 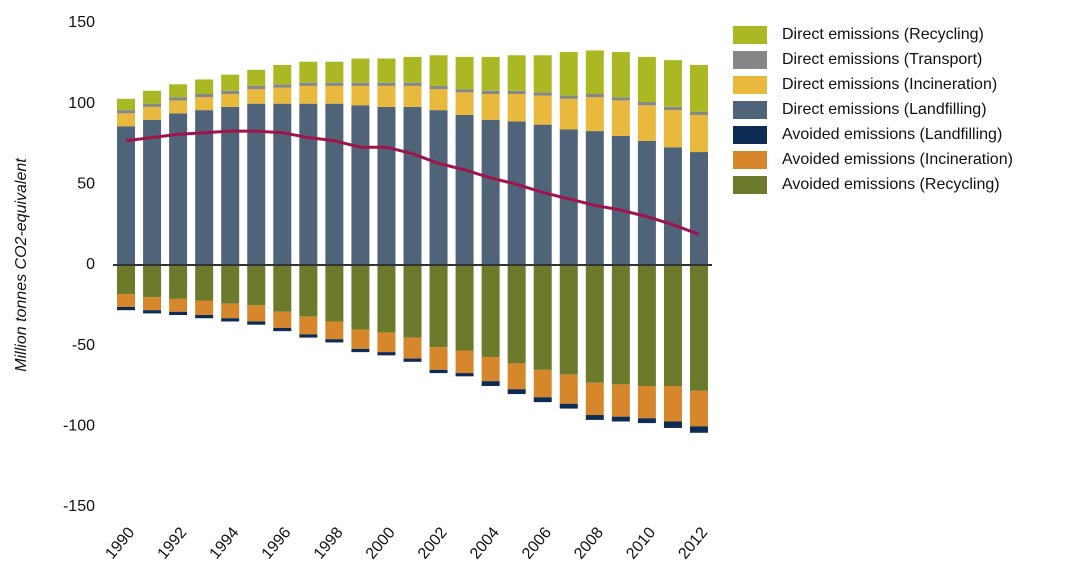 What do you see at coordinates (83, 345) in the screenshot?
I see `y-tick-label: -50` at bounding box center [83, 345].